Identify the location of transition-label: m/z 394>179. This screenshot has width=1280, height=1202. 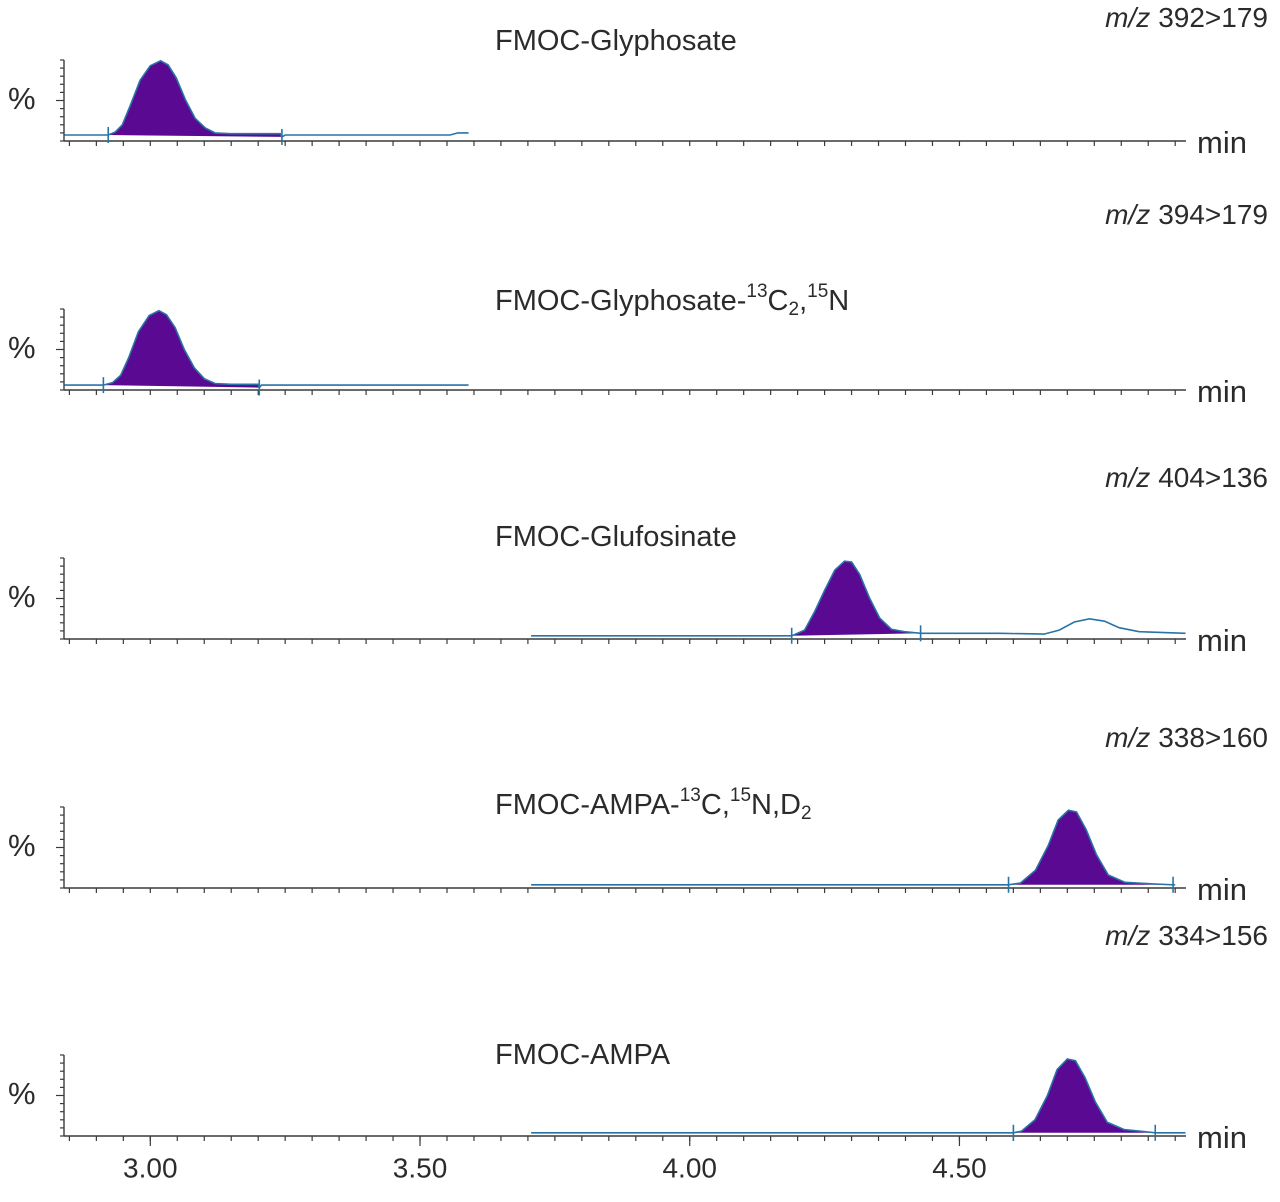
(1186, 214).